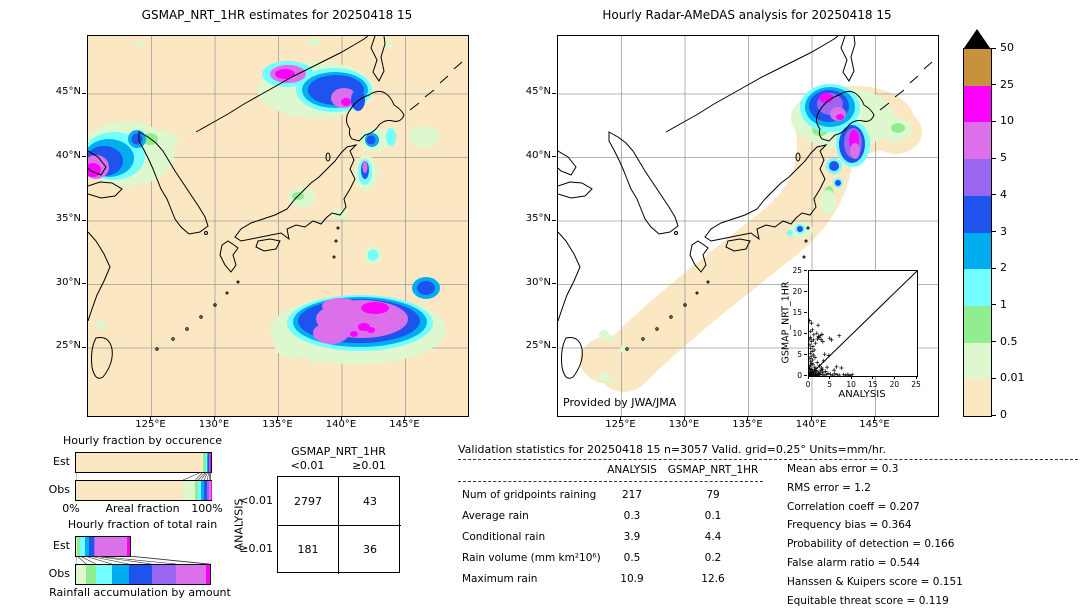 The height and width of the screenshot is (612, 1080). I want to click on colorbar-tick-label: 4, so click(1003, 194).